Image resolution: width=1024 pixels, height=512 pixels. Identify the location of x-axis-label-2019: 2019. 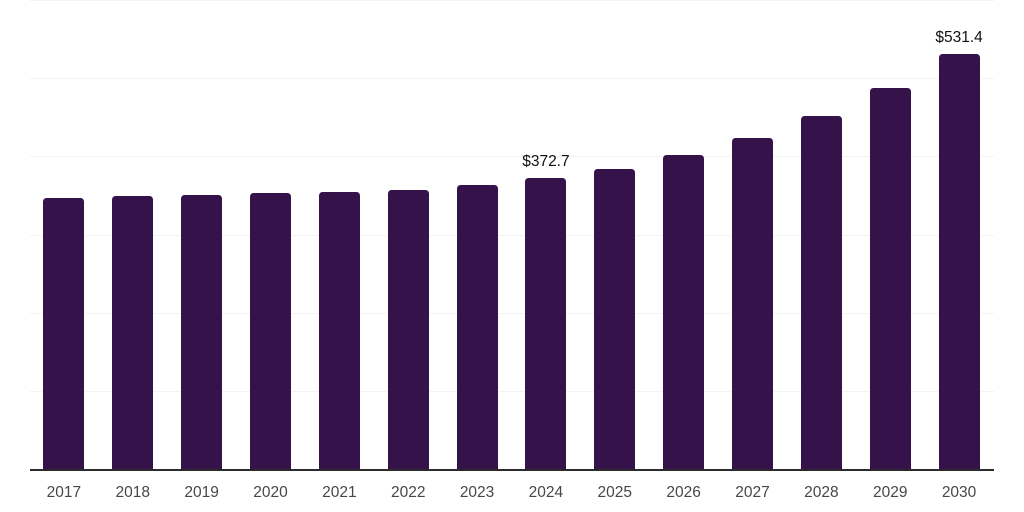
(201, 492).